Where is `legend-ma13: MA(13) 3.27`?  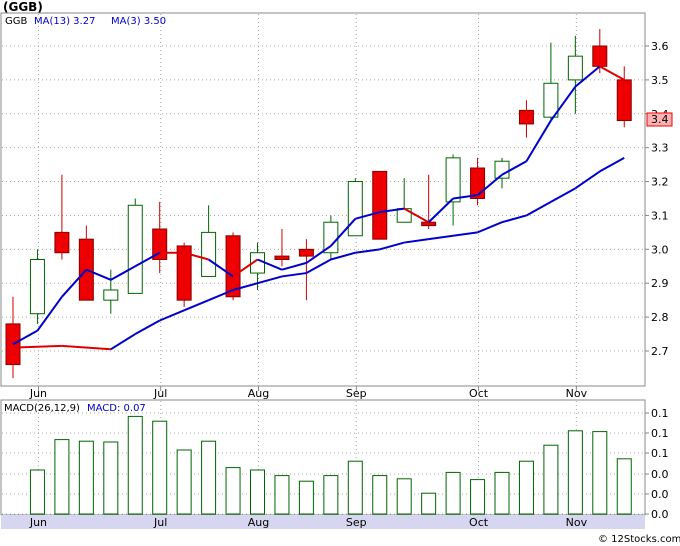
legend-ma13: MA(13) 3.27 is located at coordinates (64, 21).